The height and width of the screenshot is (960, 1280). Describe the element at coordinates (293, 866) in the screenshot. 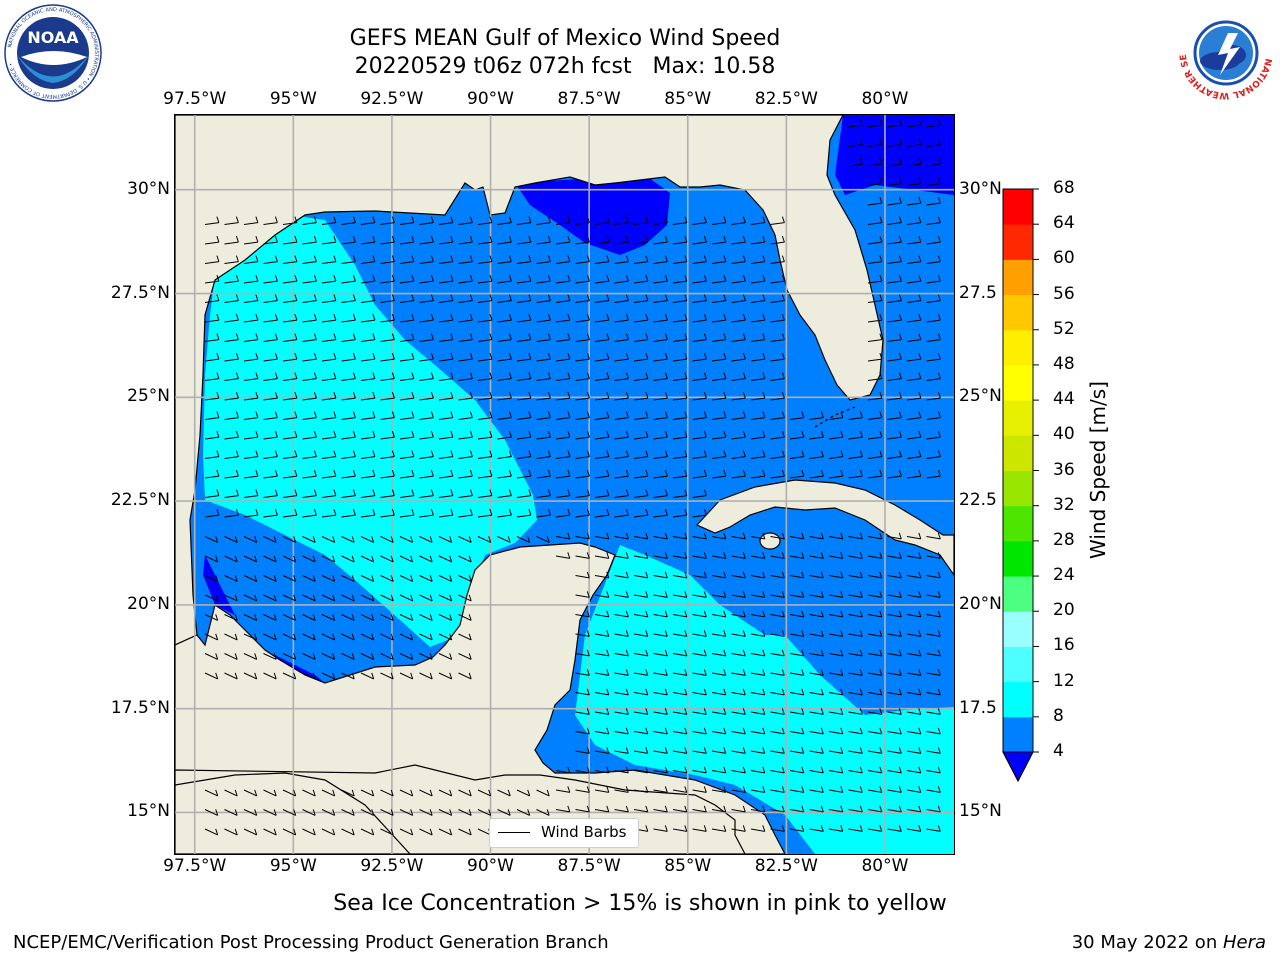

I see `lon-tick-bottom-1: 95°W` at that location.